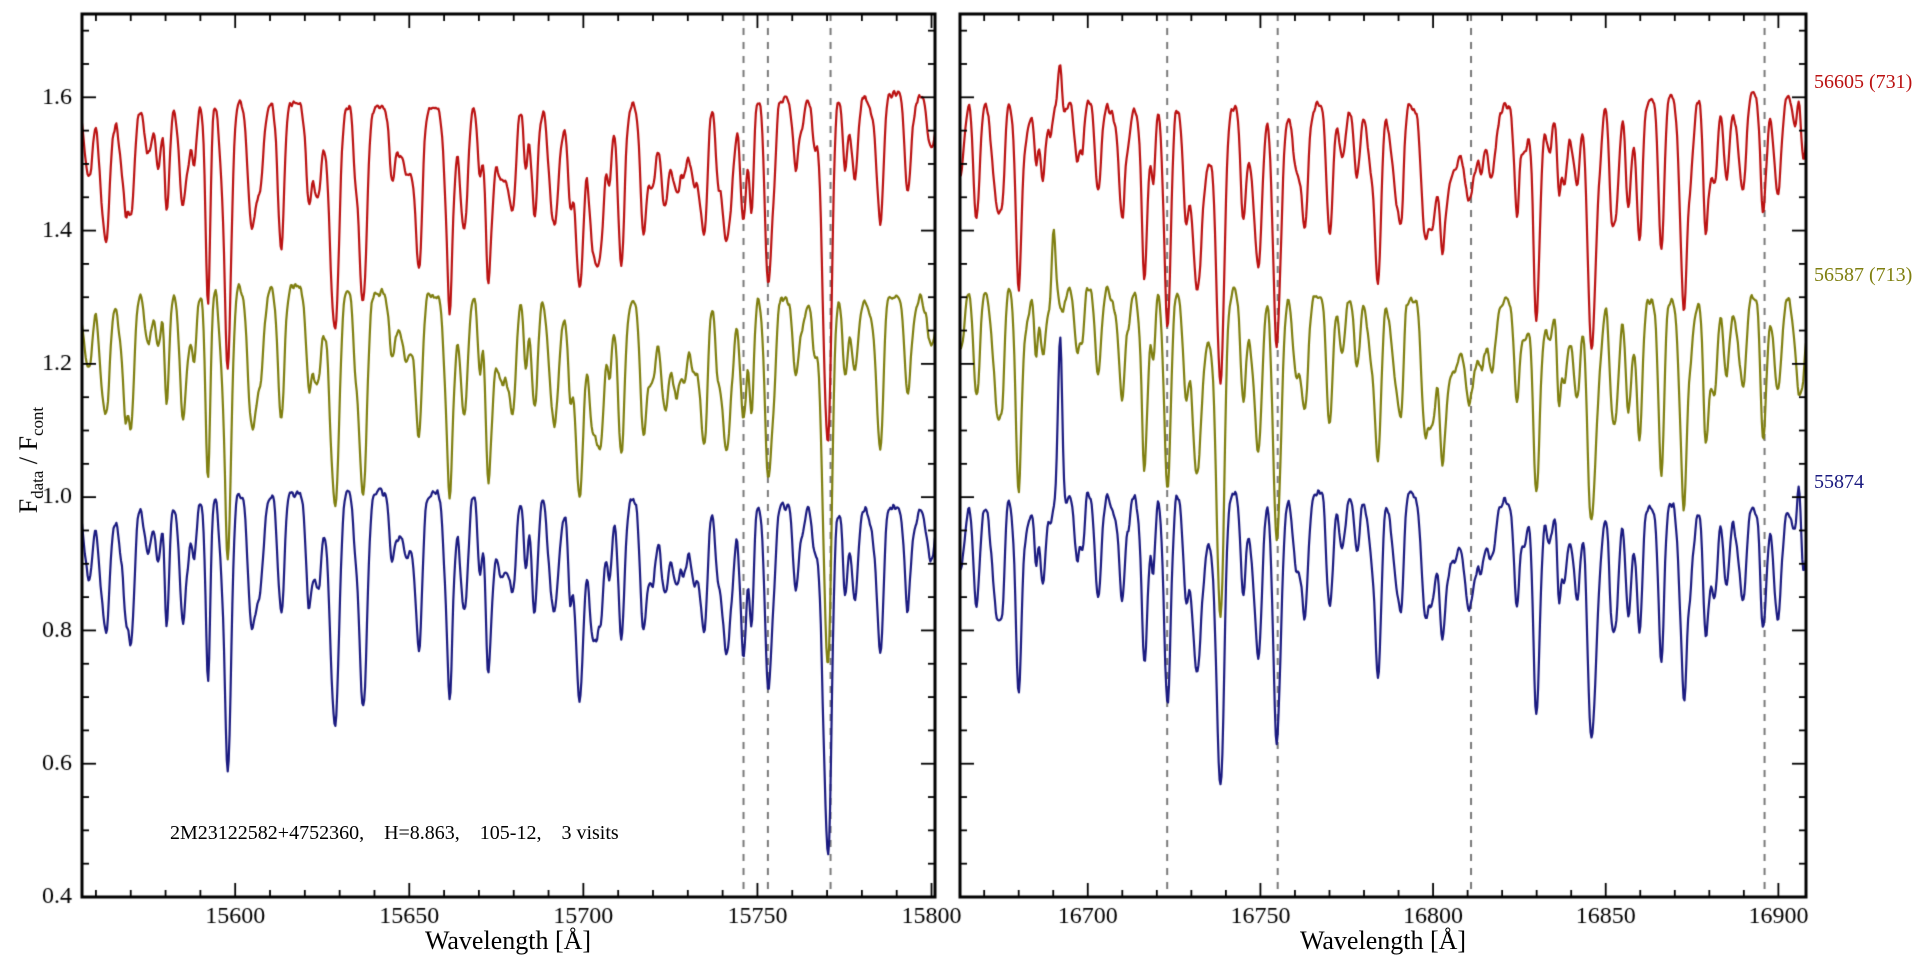 This screenshot has width=1920, height=960. I want to click on yaxis-label: Fdata / Fcont, so click(31, 460).